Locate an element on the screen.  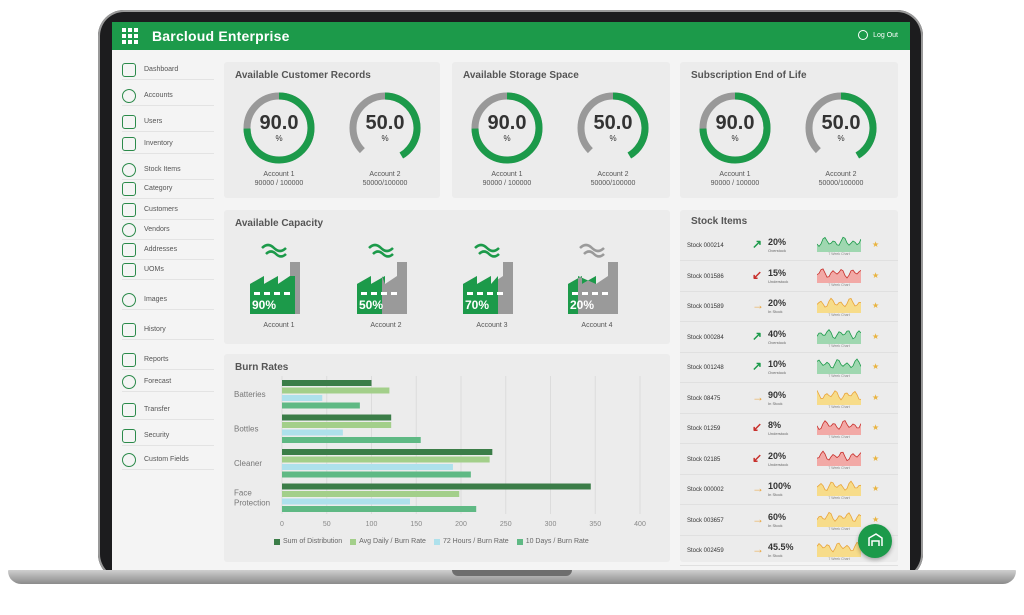
sidebar-item-dashboard: Dashboard is located at coordinates (168, 70).